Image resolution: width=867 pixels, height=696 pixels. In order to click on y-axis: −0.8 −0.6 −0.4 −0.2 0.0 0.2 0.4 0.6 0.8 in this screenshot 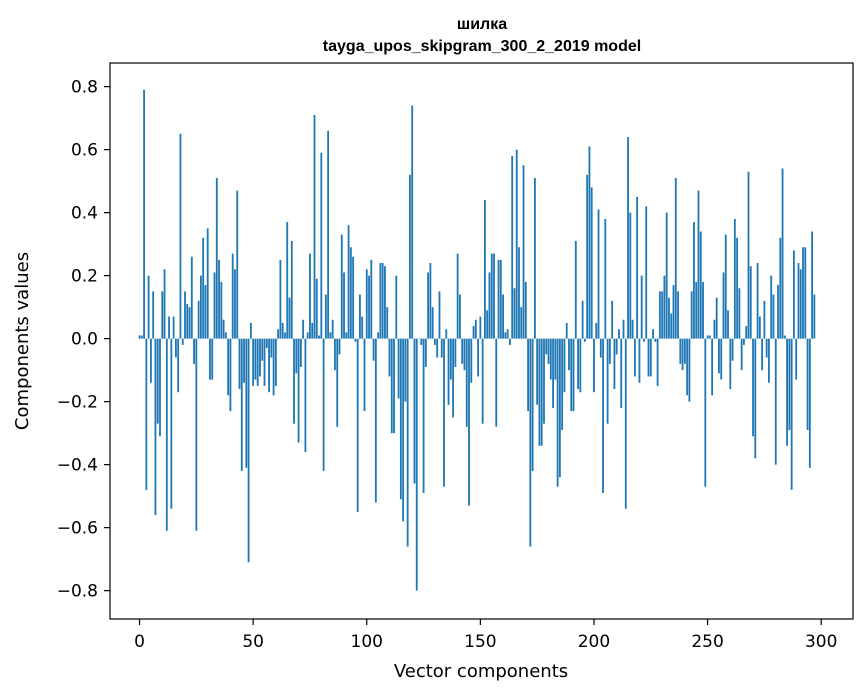, I will do `click(83, 340)`.